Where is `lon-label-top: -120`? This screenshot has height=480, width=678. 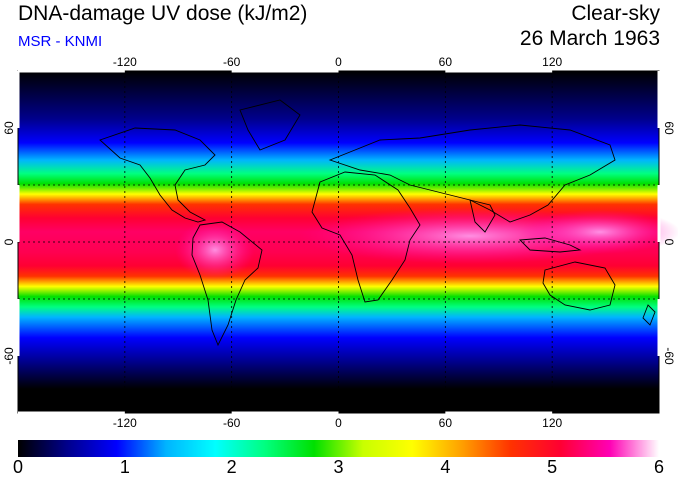 lon-label-top: -120 is located at coordinates (125, 62).